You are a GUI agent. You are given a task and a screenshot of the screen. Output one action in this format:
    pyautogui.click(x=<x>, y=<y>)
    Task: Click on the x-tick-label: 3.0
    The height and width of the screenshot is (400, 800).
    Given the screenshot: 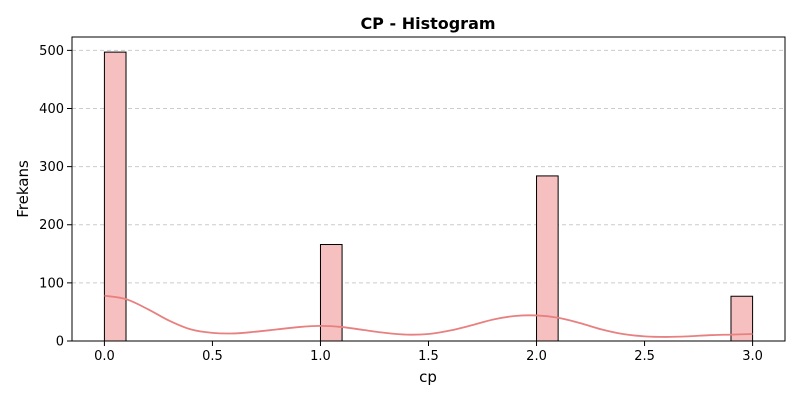 What is the action you would take?
    pyautogui.click(x=752, y=356)
    